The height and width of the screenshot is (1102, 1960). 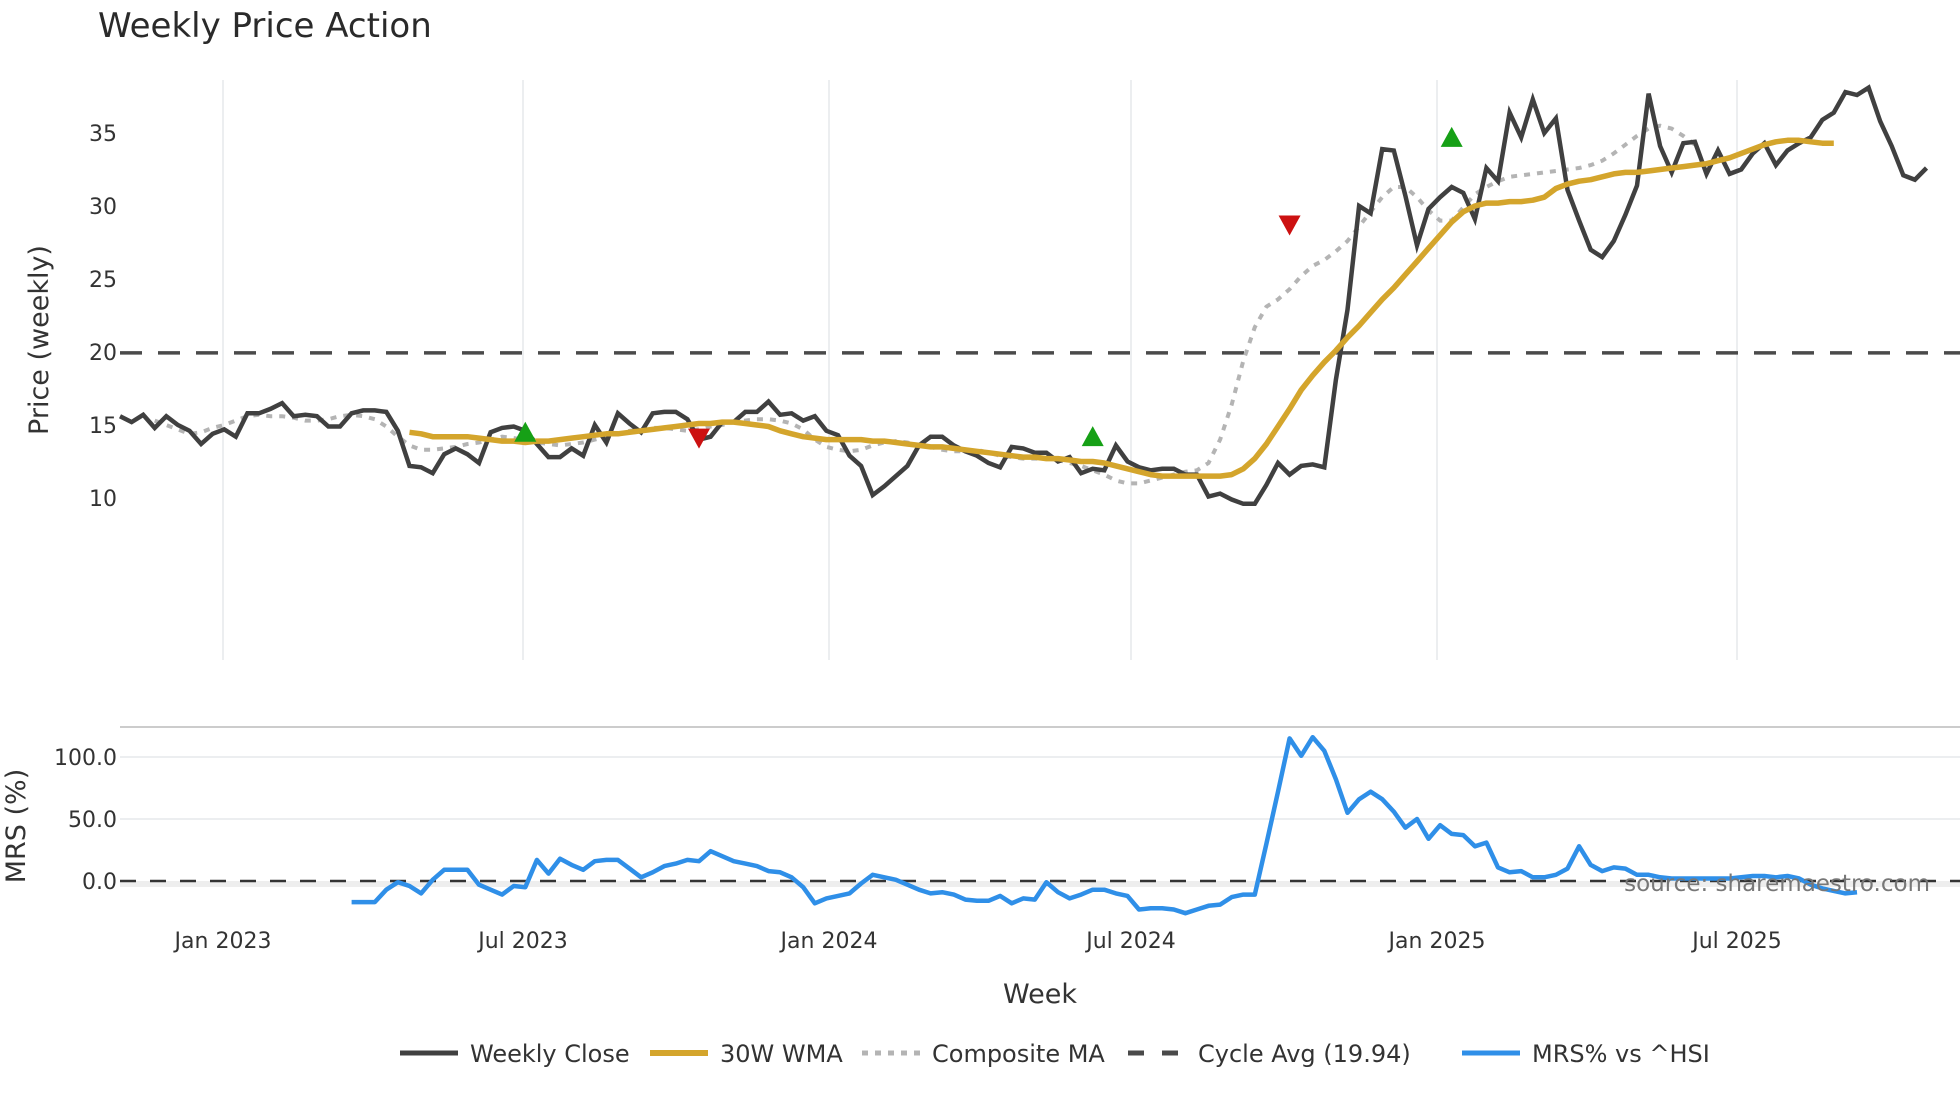 I want to click on mrs-y-tick: 50.0, so click(x=92, y=820).